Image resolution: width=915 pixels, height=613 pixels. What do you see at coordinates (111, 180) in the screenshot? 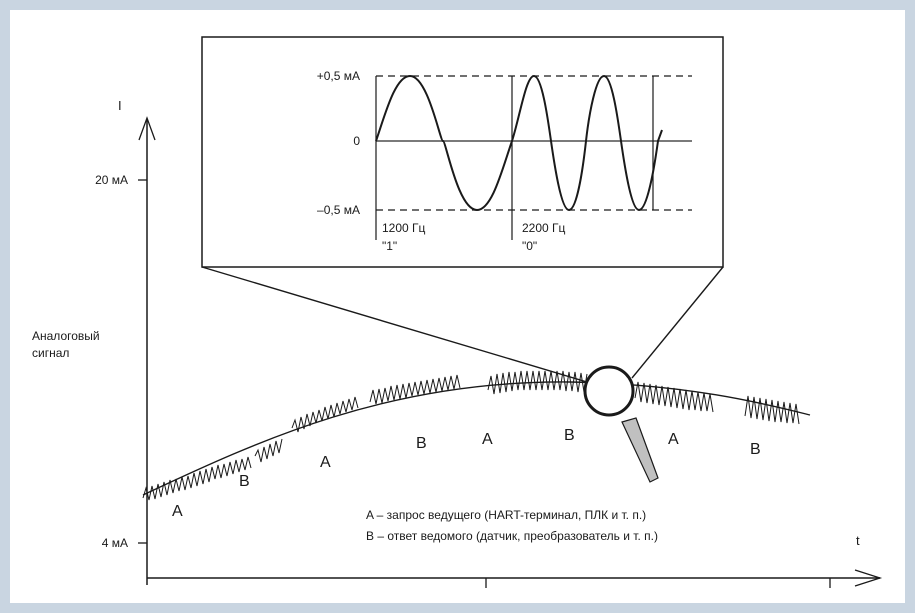
I see `y-tick-label-20ma: 20 мА` at bounding box center [111, 180].